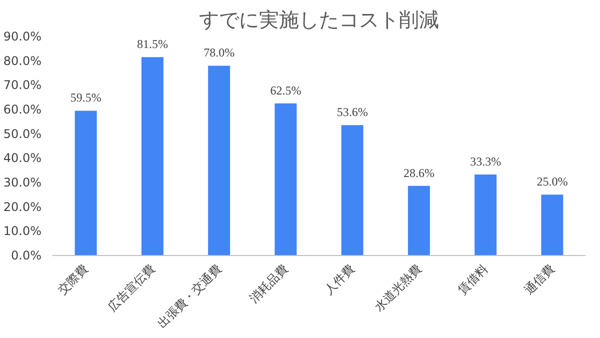  I want to click on data-label: 33.3%, so click(486, 161).